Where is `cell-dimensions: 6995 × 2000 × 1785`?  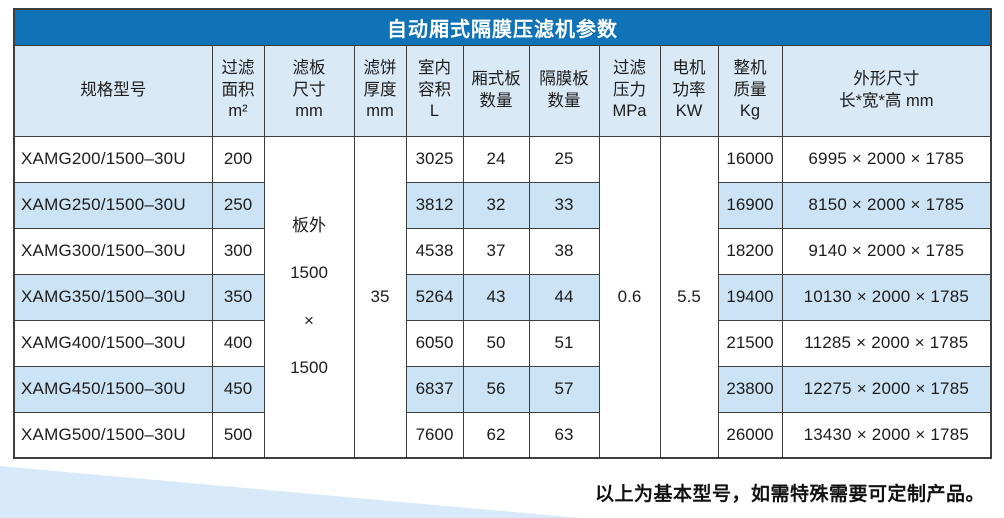 cell-dimensions: 6995 × 2000 × 1785 is located at coordinates (886, 159).